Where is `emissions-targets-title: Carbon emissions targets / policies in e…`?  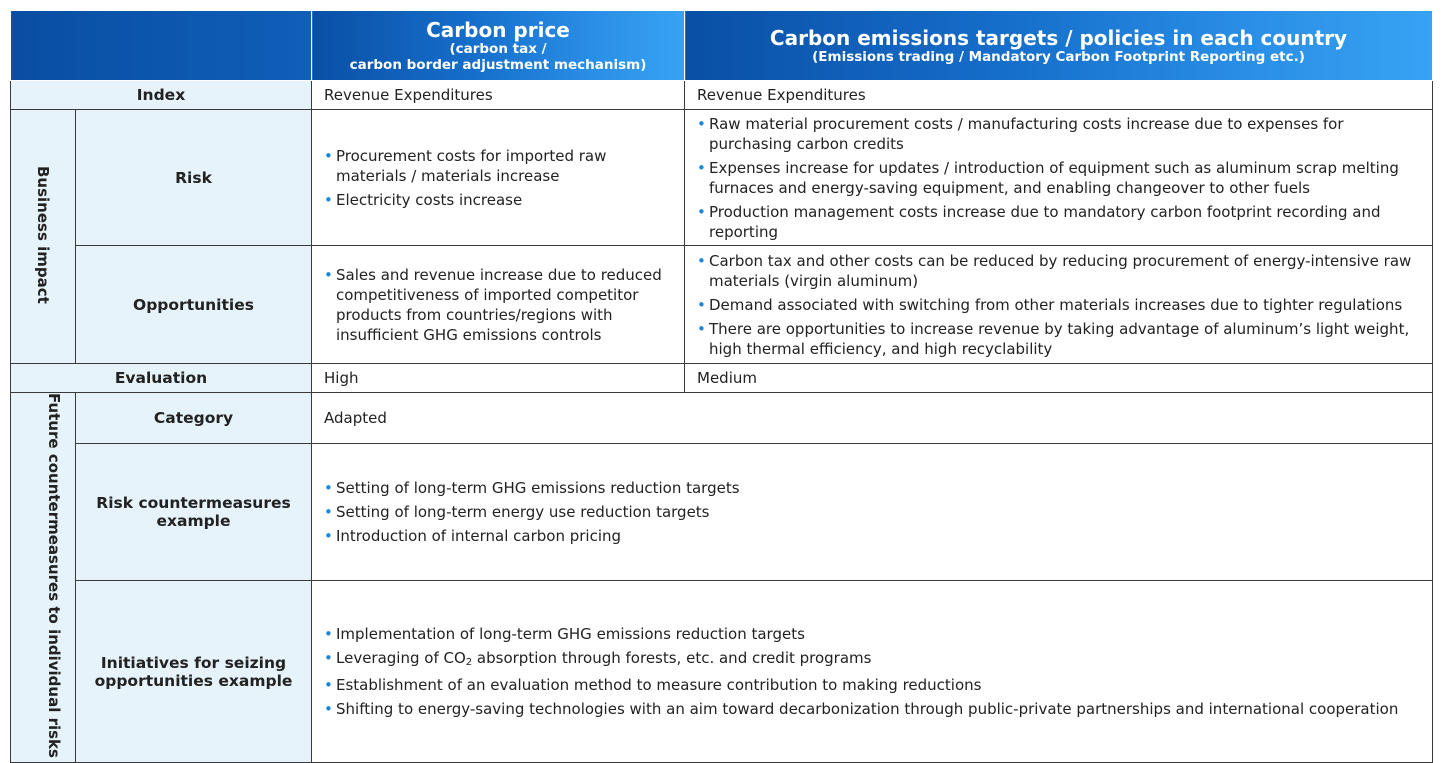
emissions-targets-title: Carbon emissions targets / policies in e… is located at coordinates (1058, 37).